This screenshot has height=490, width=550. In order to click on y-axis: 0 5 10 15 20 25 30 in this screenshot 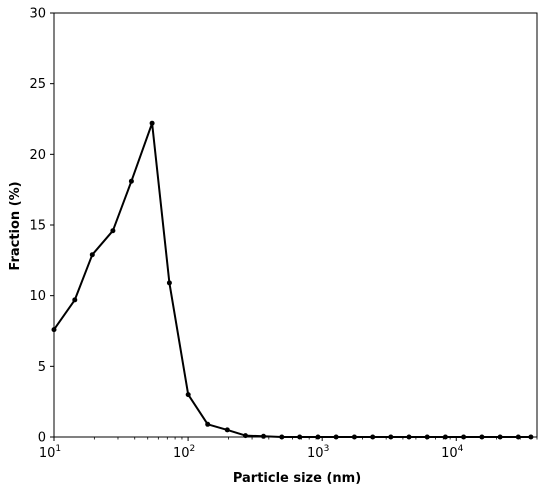, I will do `click(41, 226)`.